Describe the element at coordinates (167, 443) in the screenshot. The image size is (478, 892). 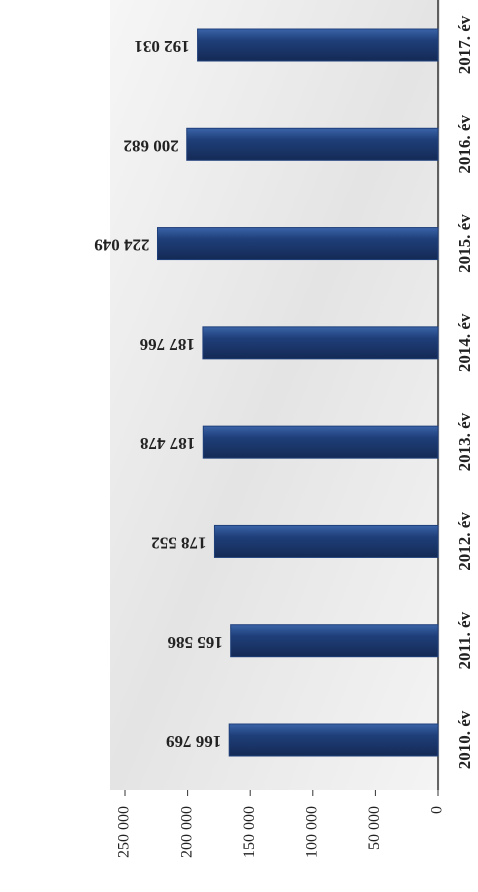
I see `data-label: 187 478` at that location.